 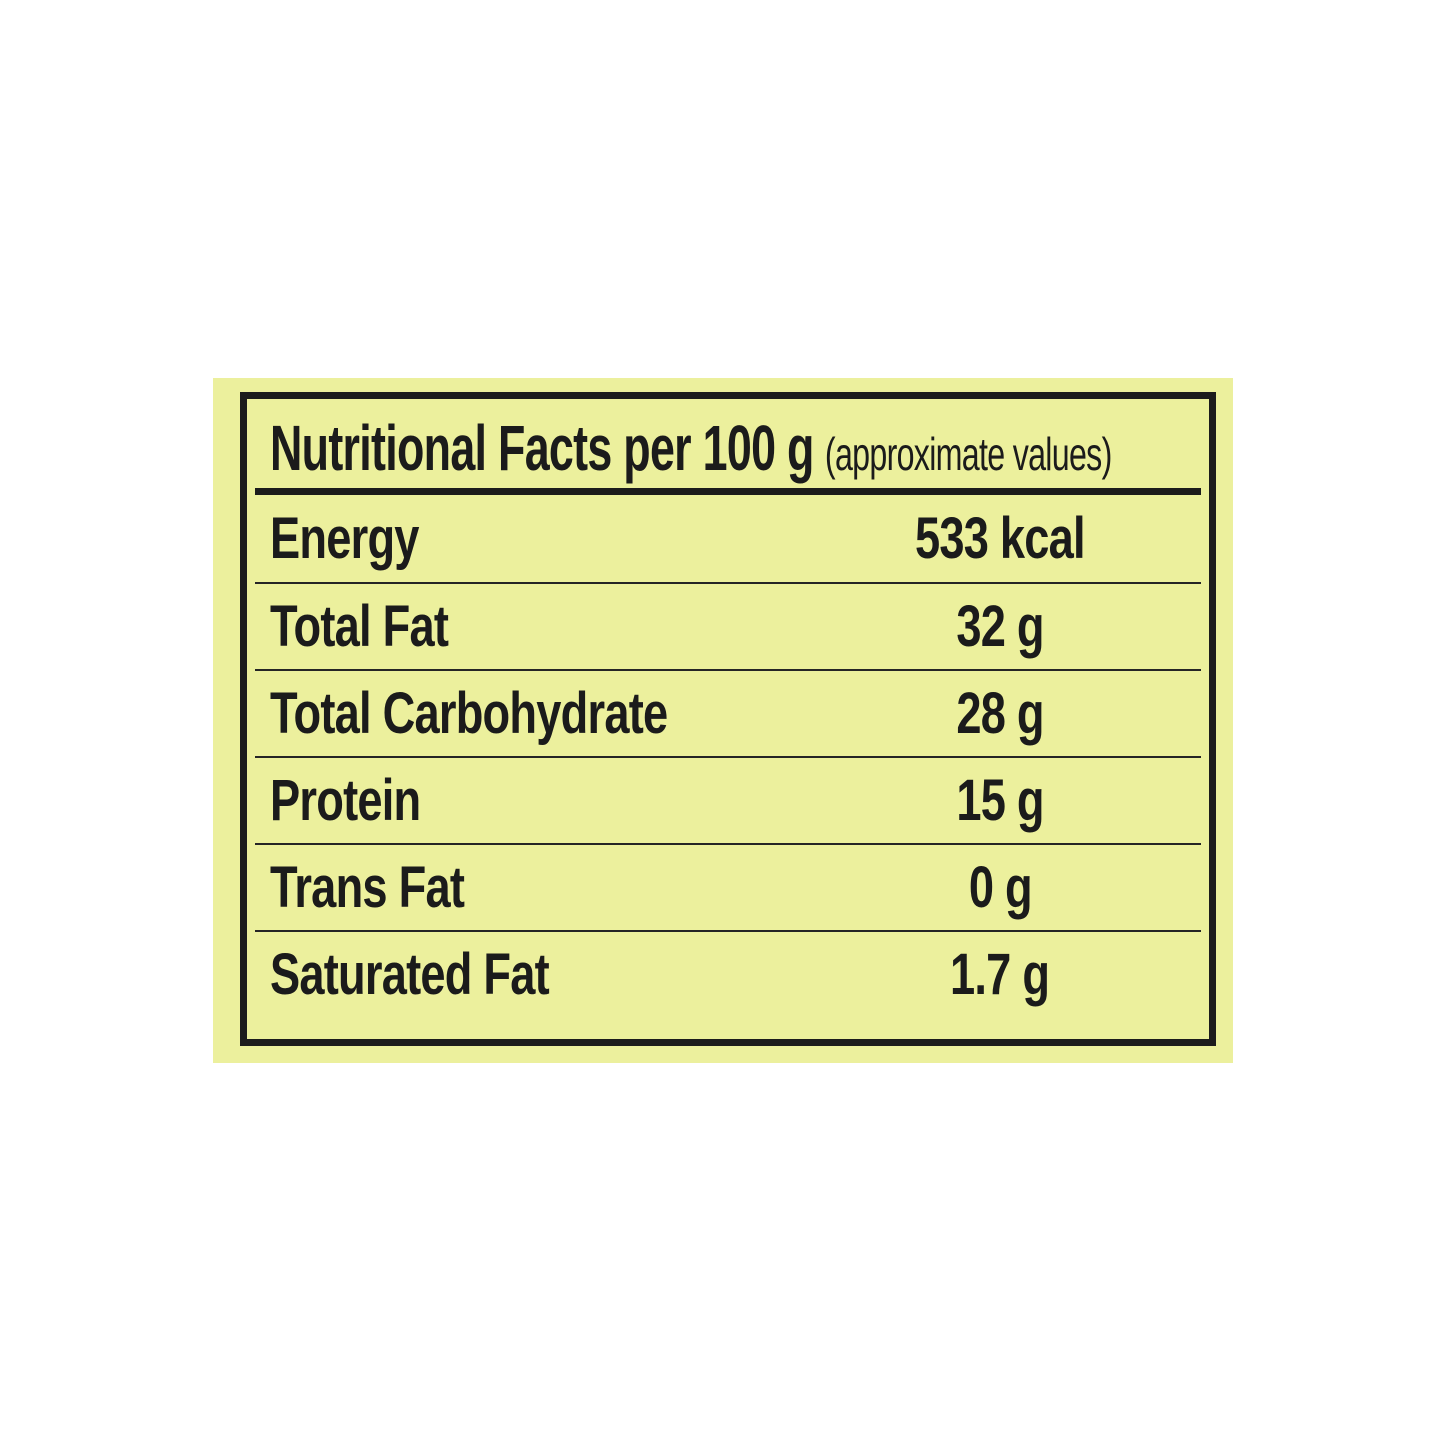 What do you see at coordinates (968, 453) in the screenshot?
I see `label-title-note: (approximate values)` at bounding box center [968, 453].